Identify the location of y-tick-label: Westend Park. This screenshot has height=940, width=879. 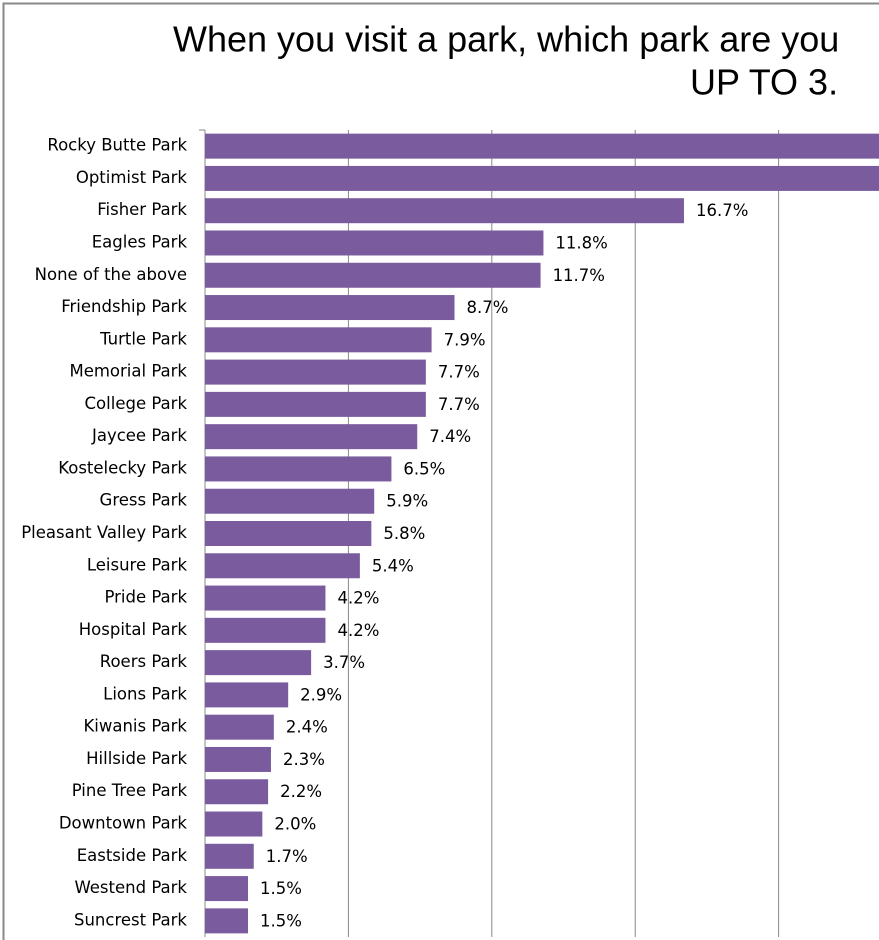
(130, 887).